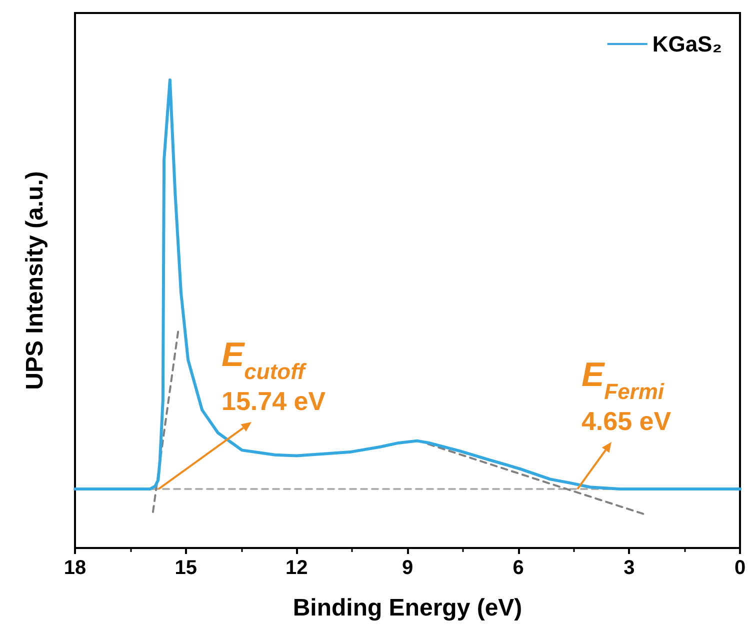 This screenshot has height=639, width=749. Describe the element at coordinates (408, 568) in the screenshot. I see `x-tick-label: 9` at that location.